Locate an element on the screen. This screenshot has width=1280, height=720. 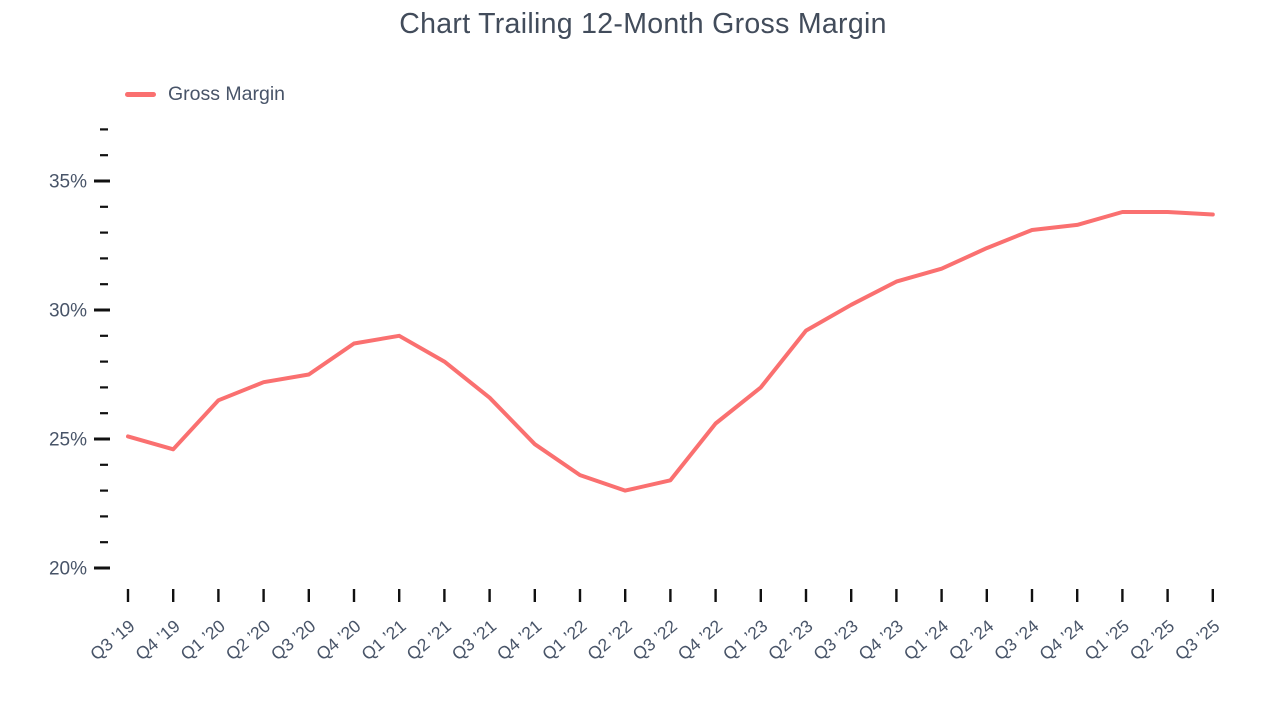
x-tick-label: Q1 ’23 is located at coordinates (745, 640).